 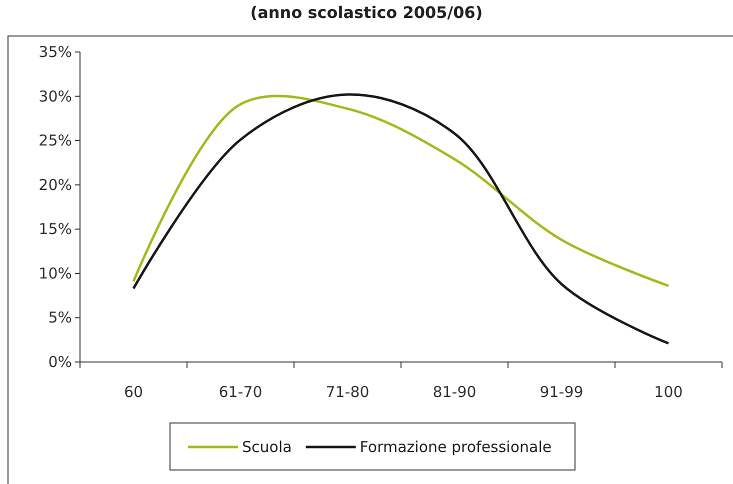 What do you see at coordinates (348, 392) in the screenshot?
I see `x-tick-label: 71-80` at bounding box center [348, 392].